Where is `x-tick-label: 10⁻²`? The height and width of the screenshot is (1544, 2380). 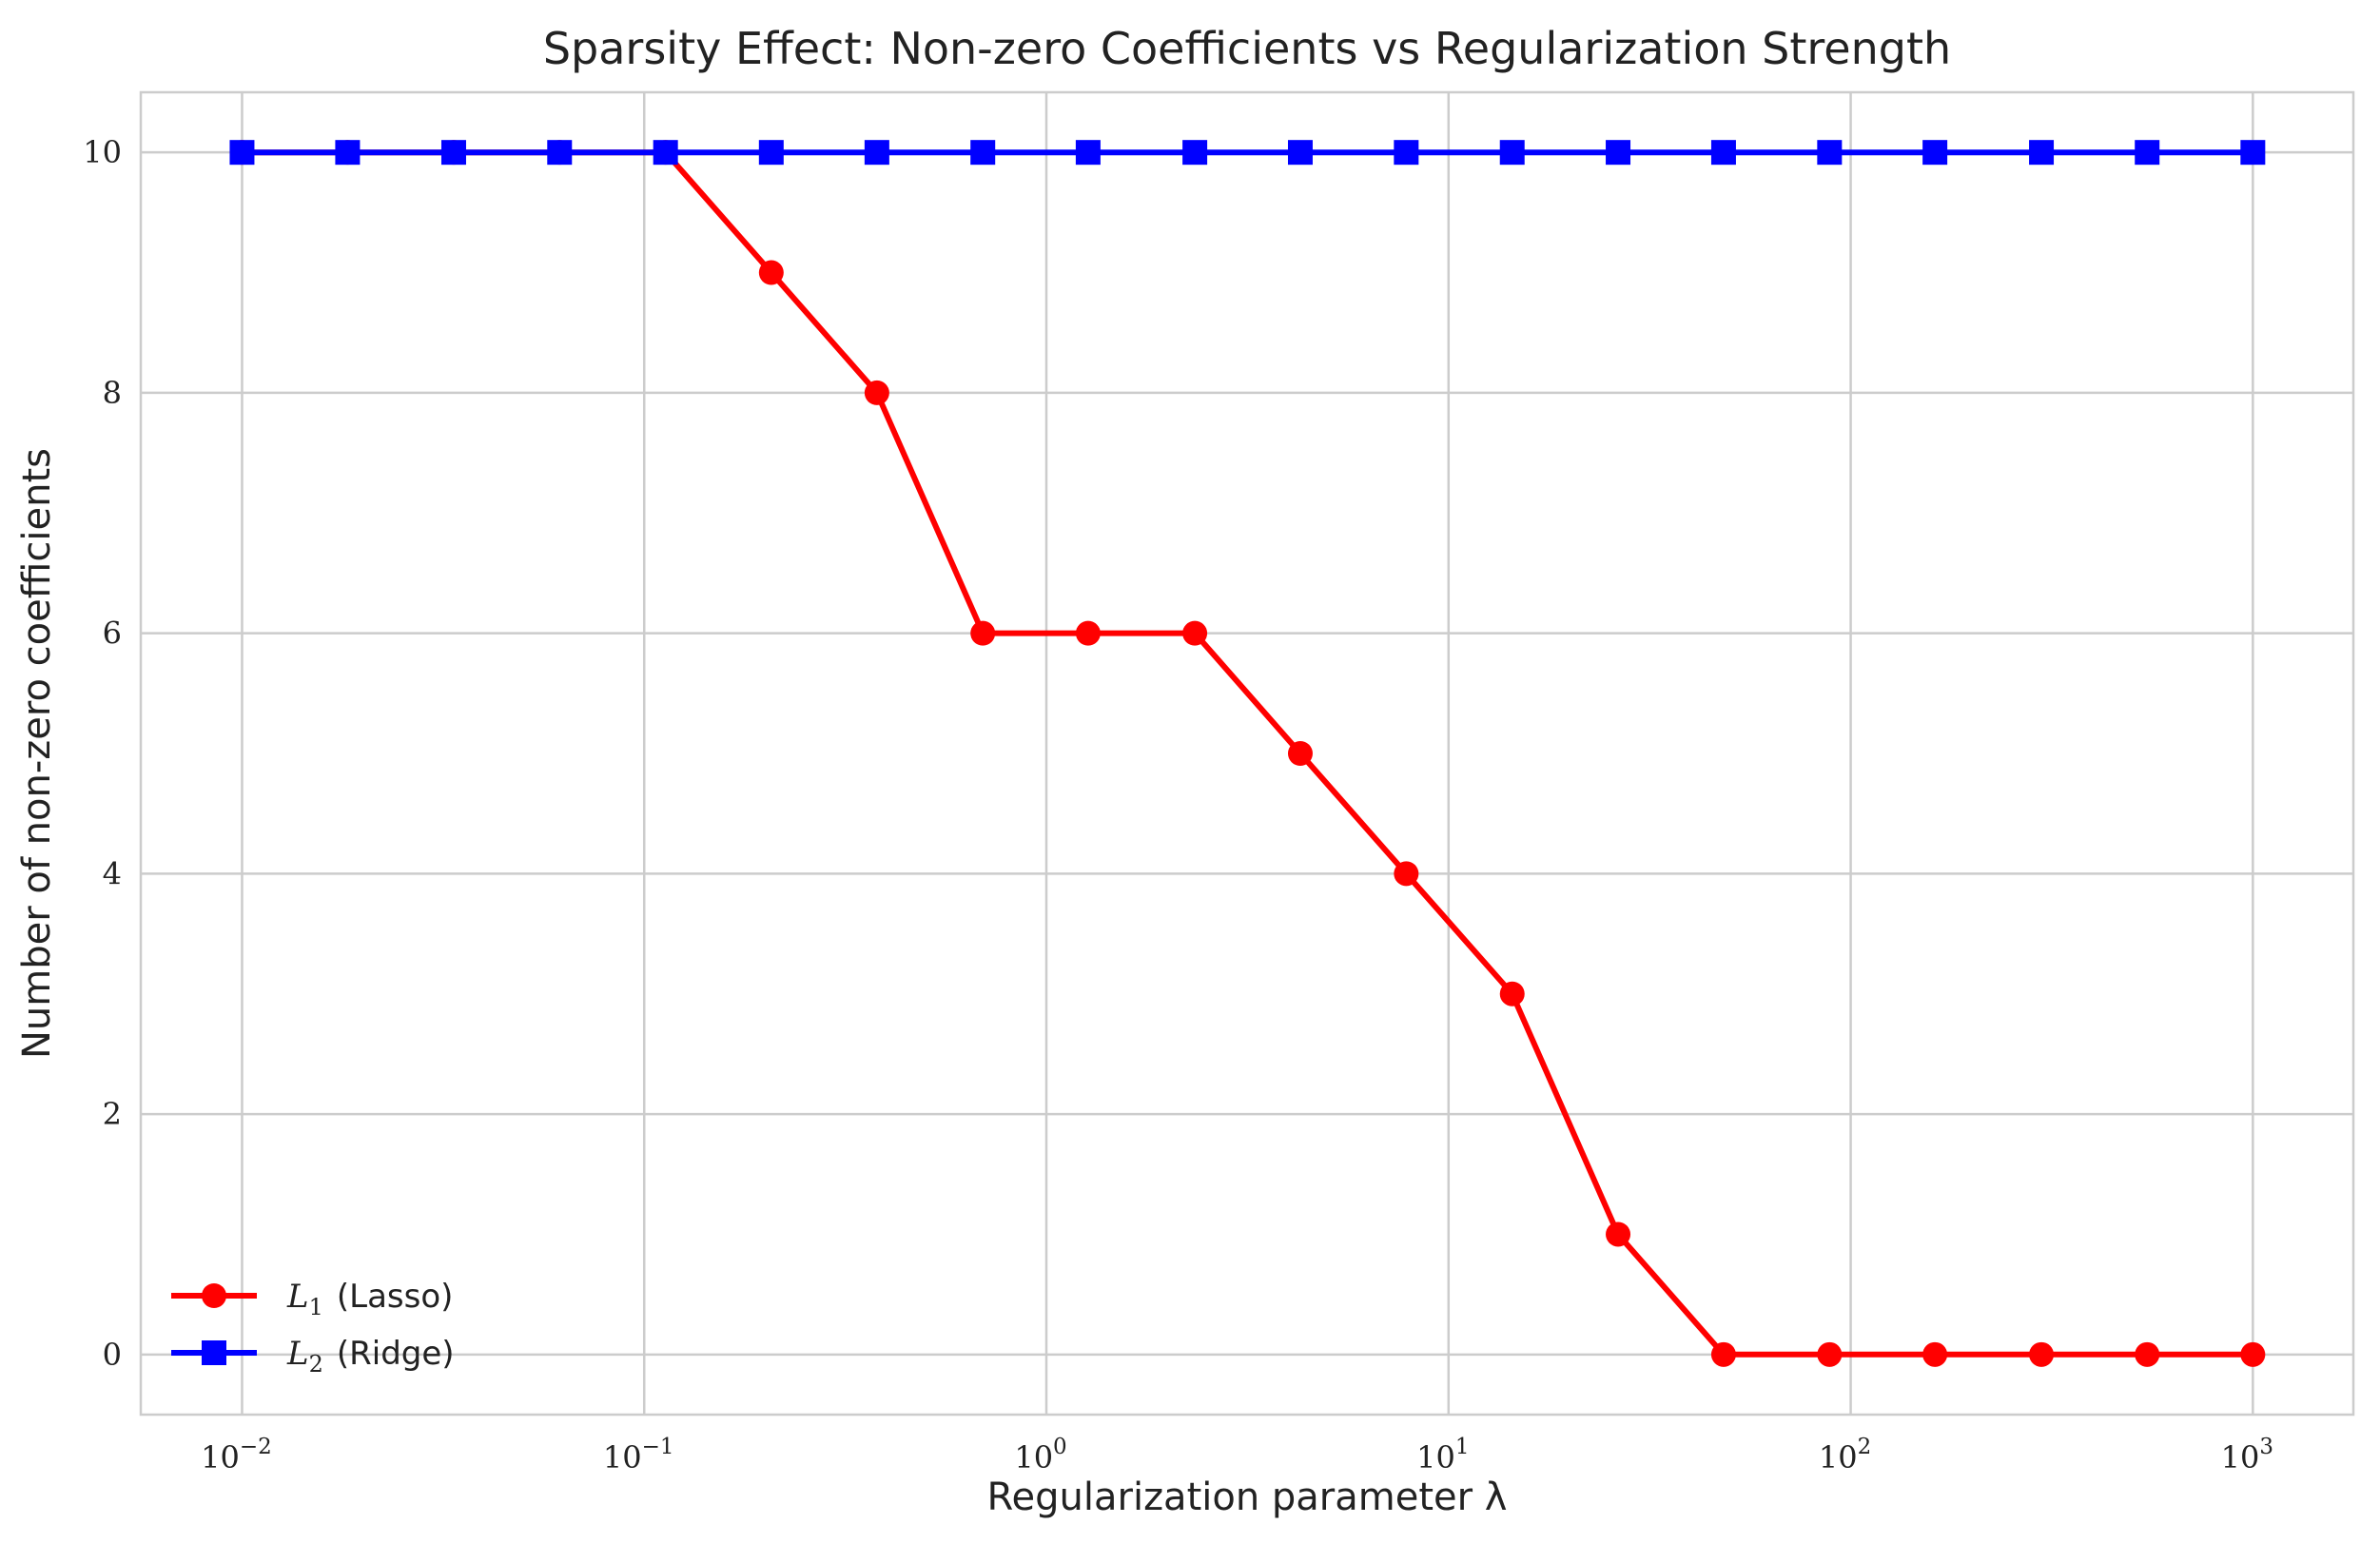
x-tick-label: 10⁻² is located at coordinates (236, 1455).